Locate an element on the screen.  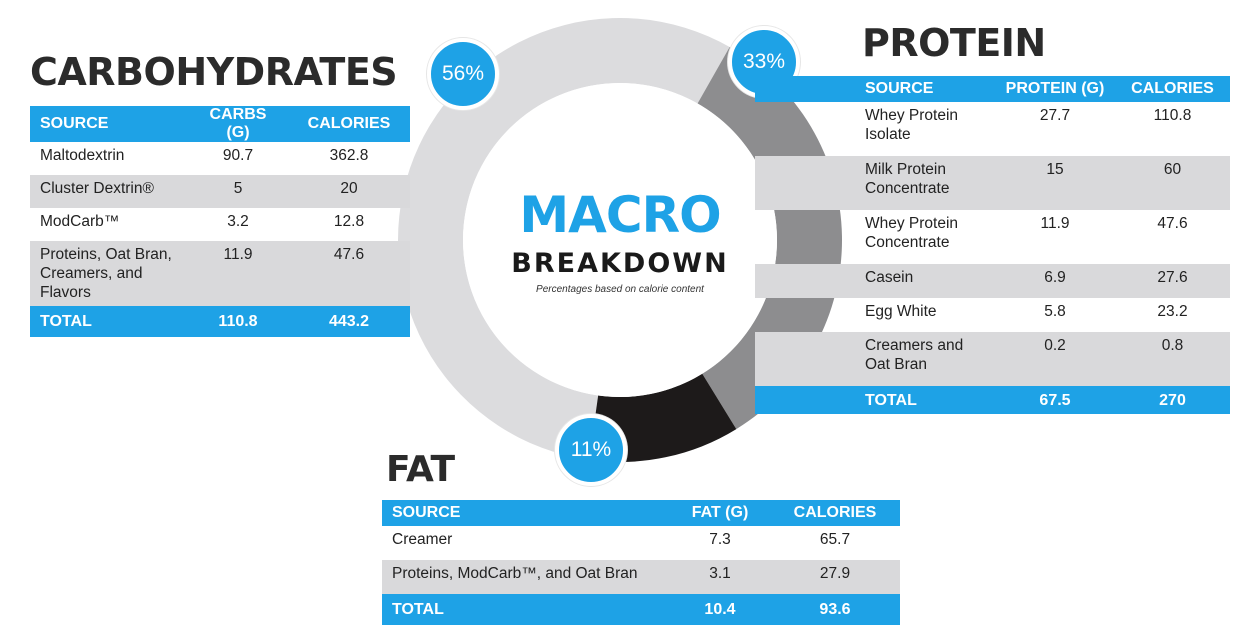
calories-cell: 110.8 is located at coordinates (1172, 115).